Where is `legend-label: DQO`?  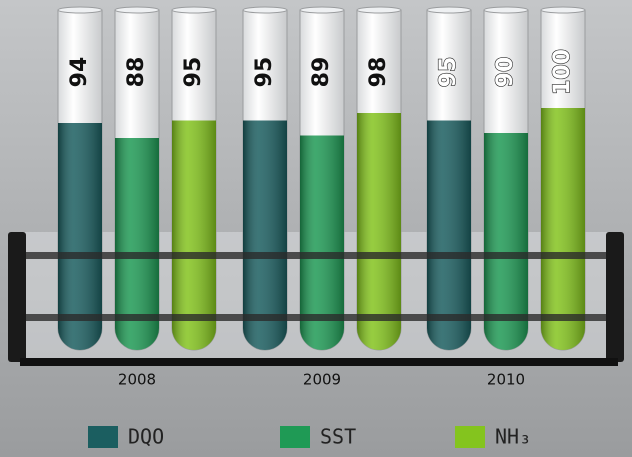 legend-label: DQO is located at coordinates (146, 437).